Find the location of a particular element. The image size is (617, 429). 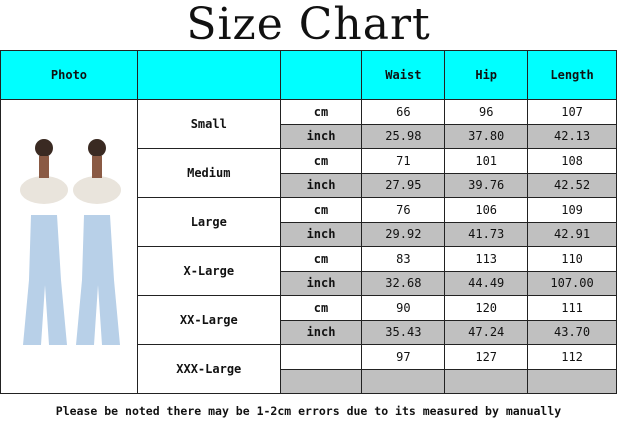

header-size is located at coordinates (208, 75).